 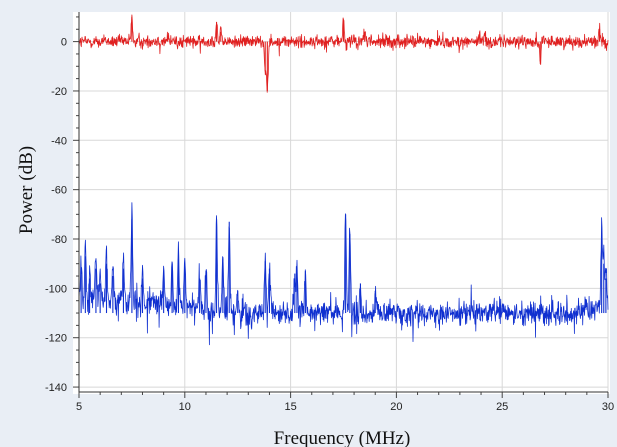 I want to click on x-axis-title: Frequency (MHz), so click(x=342, y=437).